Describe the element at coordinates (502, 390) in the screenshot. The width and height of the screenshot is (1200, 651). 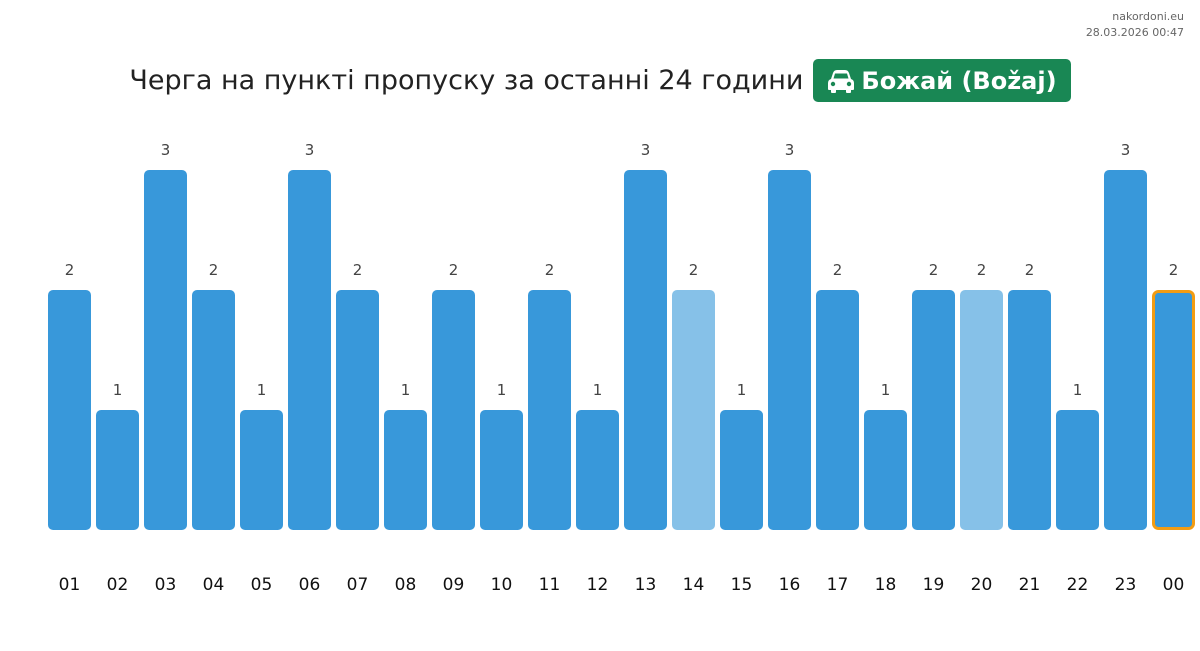
I see `value-label-10: 1` at that location.